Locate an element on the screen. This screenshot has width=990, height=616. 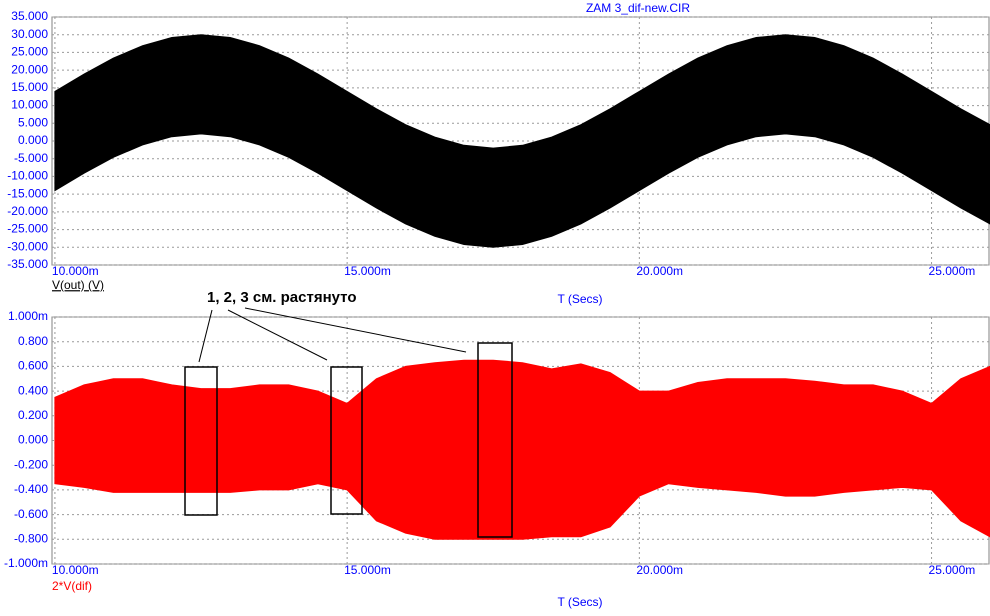
y-tick-label: 30.000 is located at coordinates (29, 34).